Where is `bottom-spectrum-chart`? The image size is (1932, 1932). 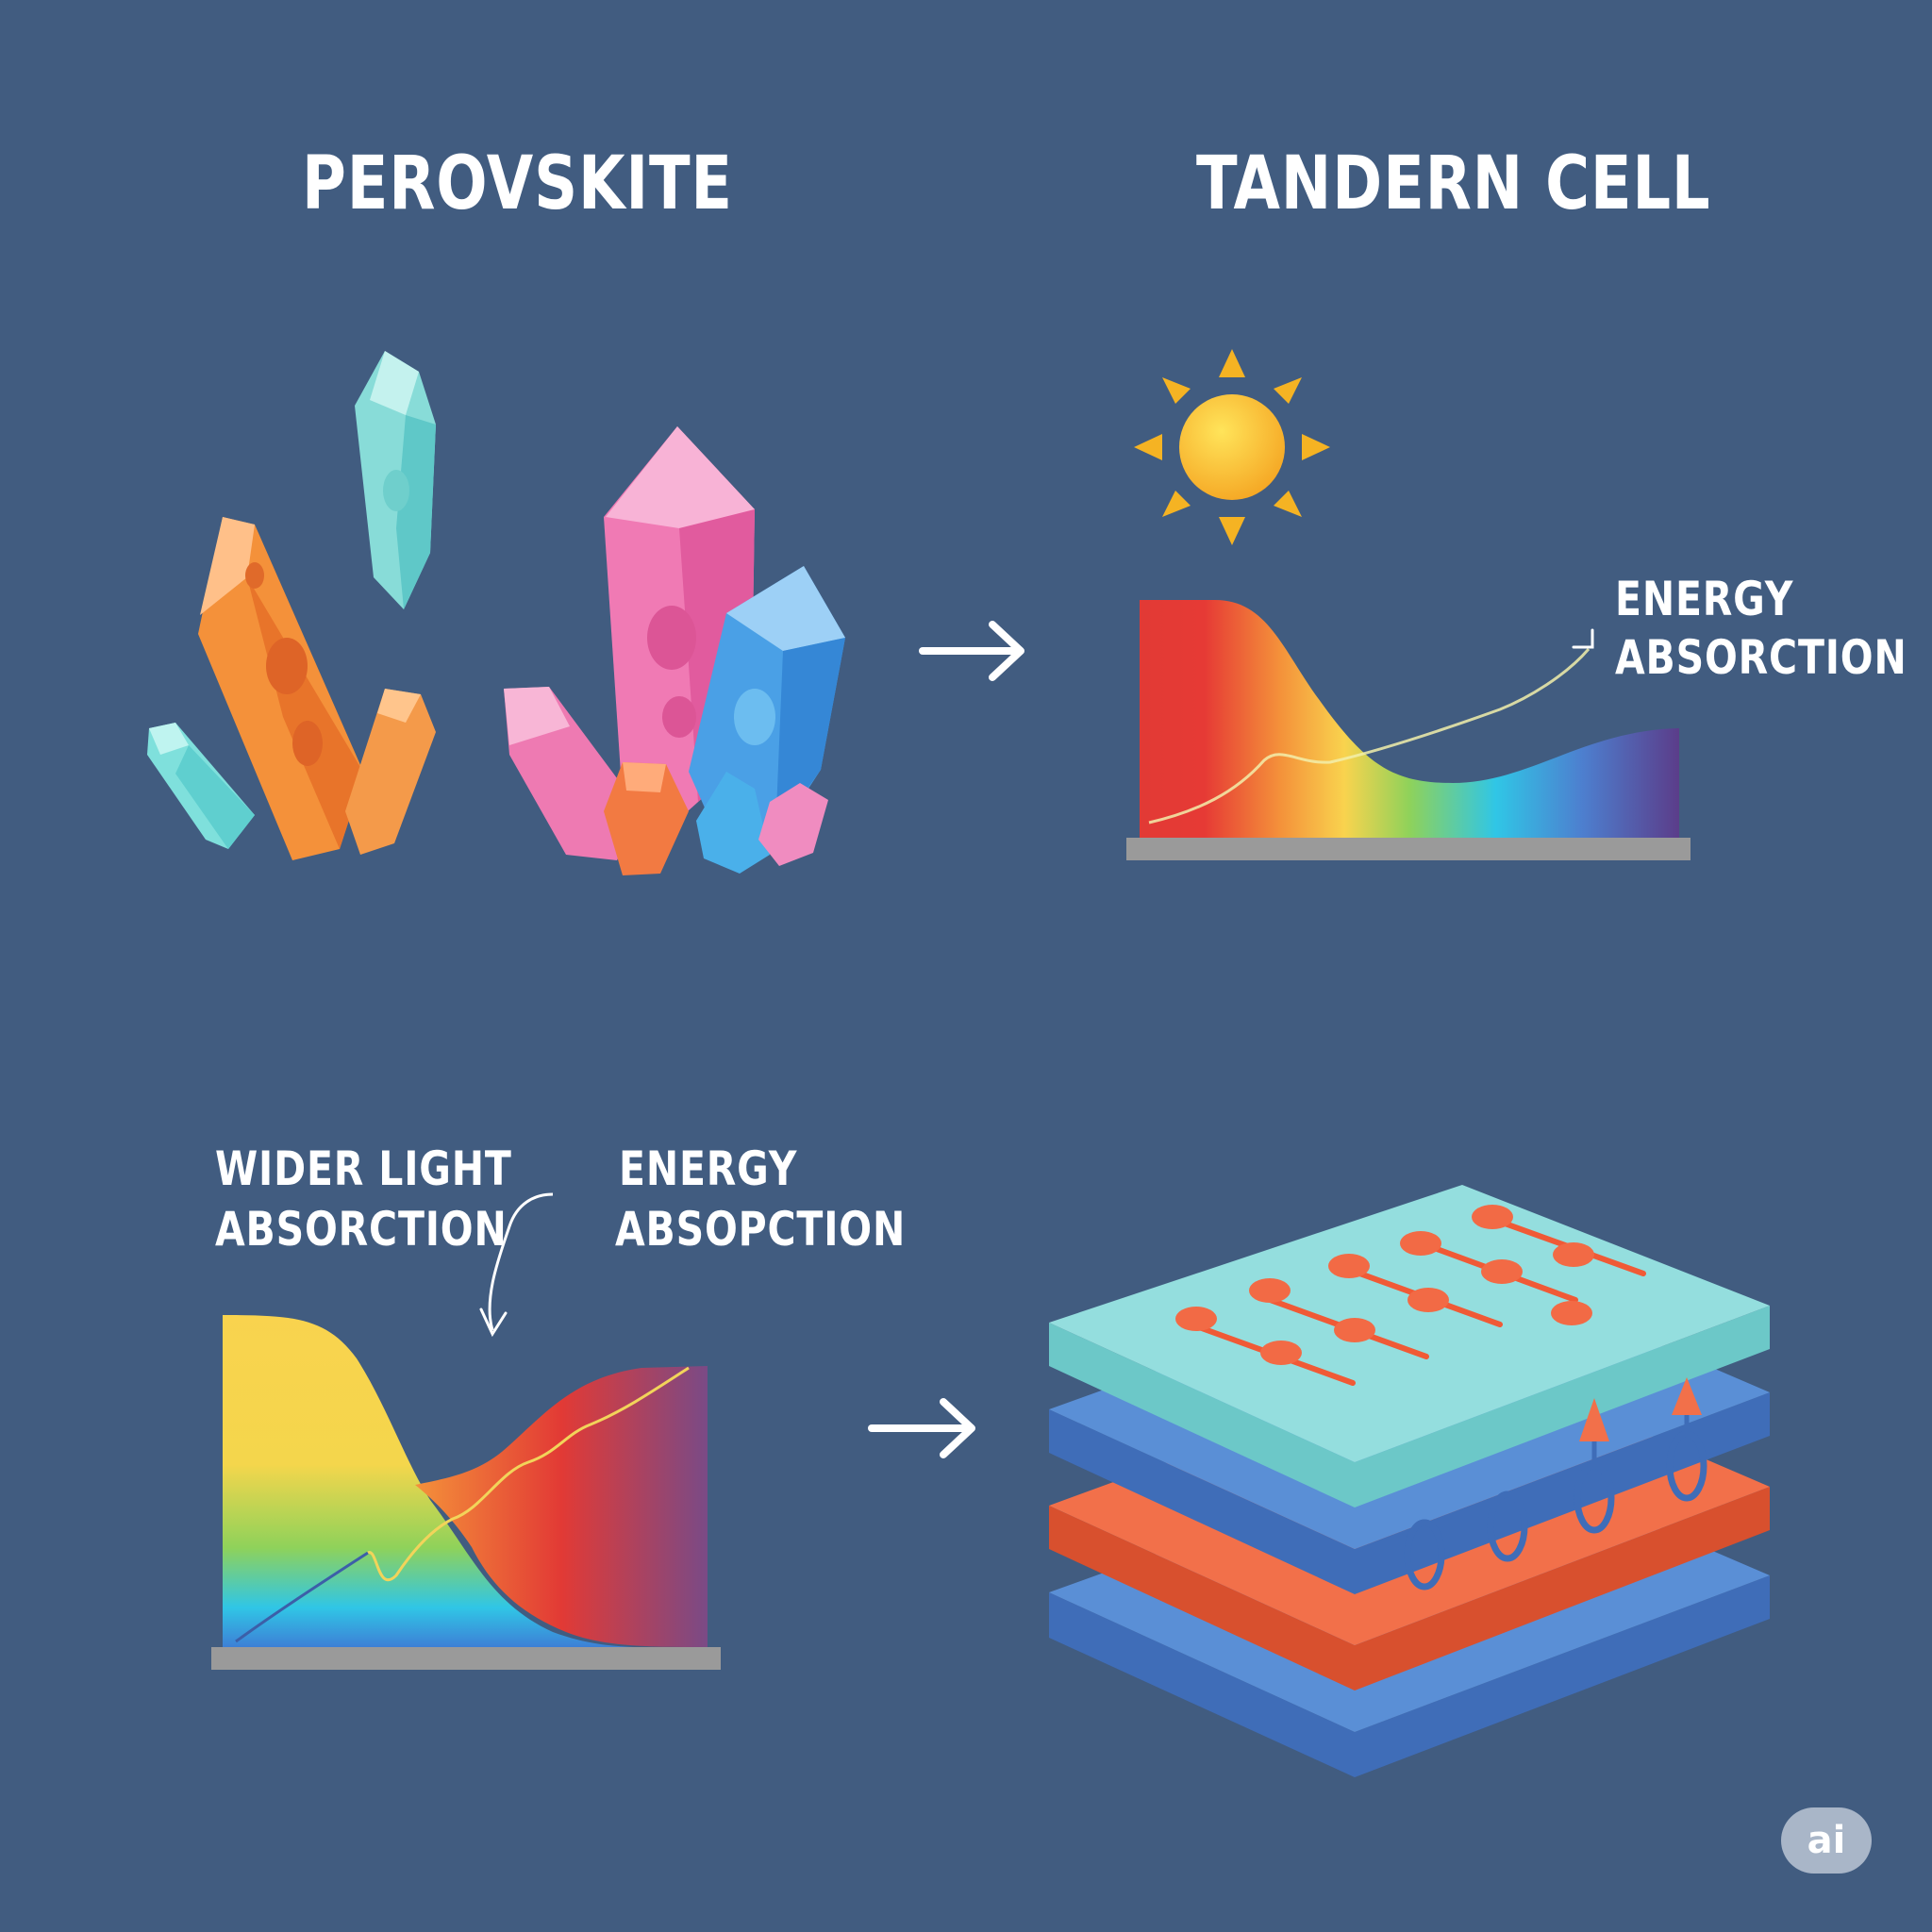 bottom-spectrum-chart is located at coordinates (466, 1431).